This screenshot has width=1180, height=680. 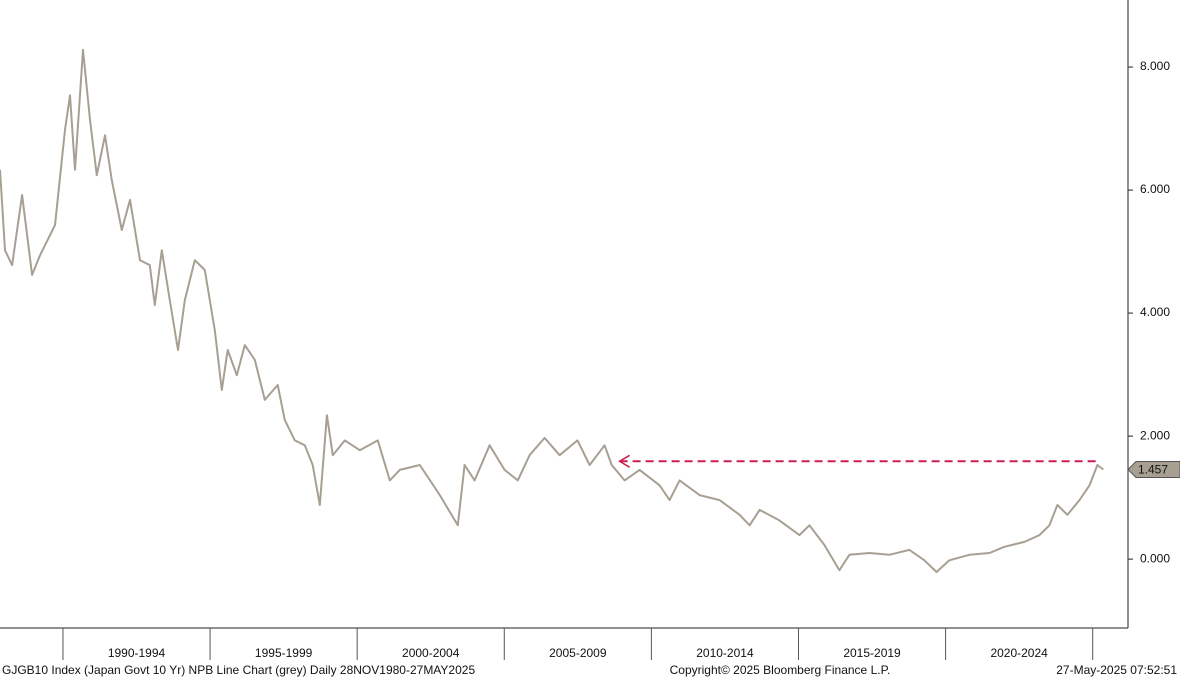 I want to click on x-period-label: 1990-1994, so click(x=137, y=653).